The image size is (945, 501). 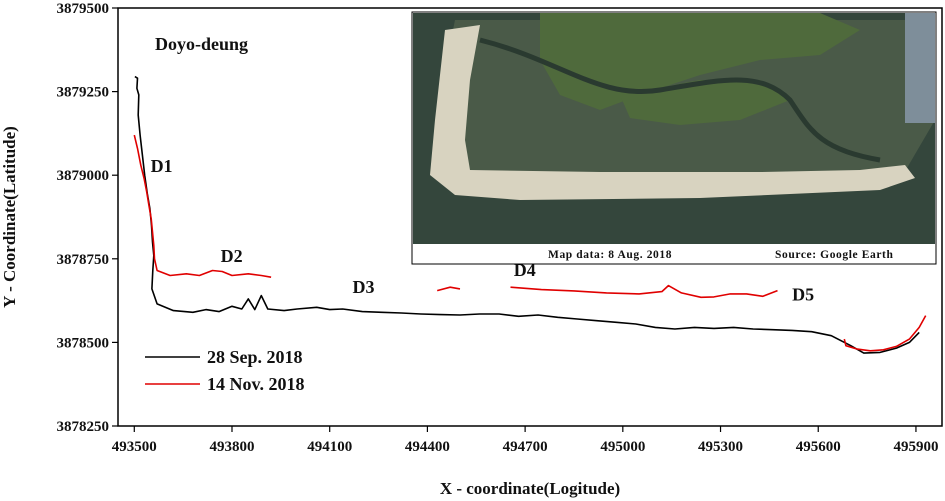 I want to click on section-label: D5, so click(x=803, y=295).